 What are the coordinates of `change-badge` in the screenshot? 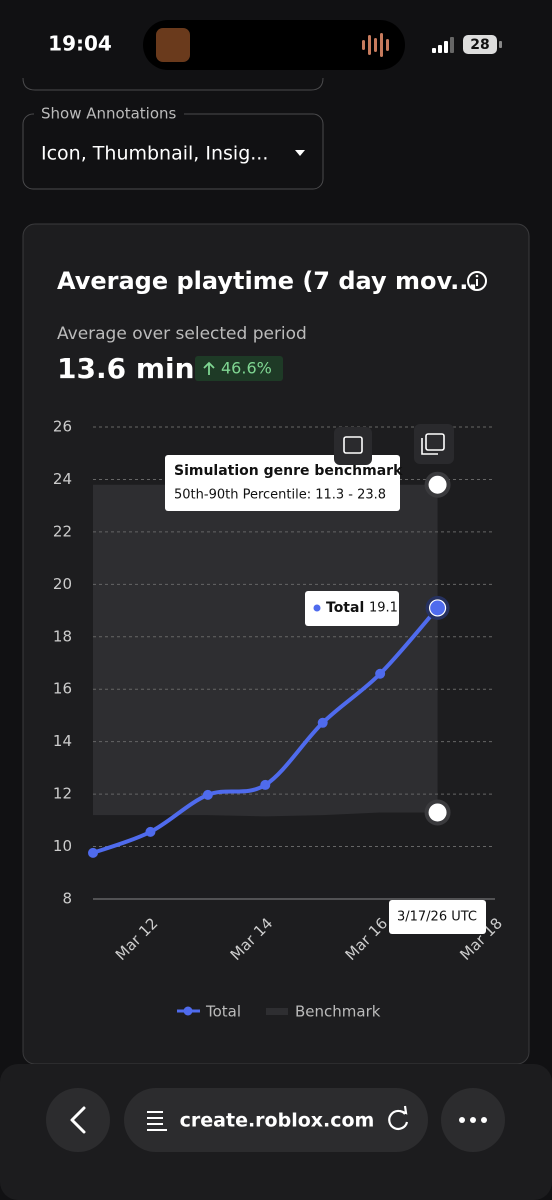 It's located at (239, 368).